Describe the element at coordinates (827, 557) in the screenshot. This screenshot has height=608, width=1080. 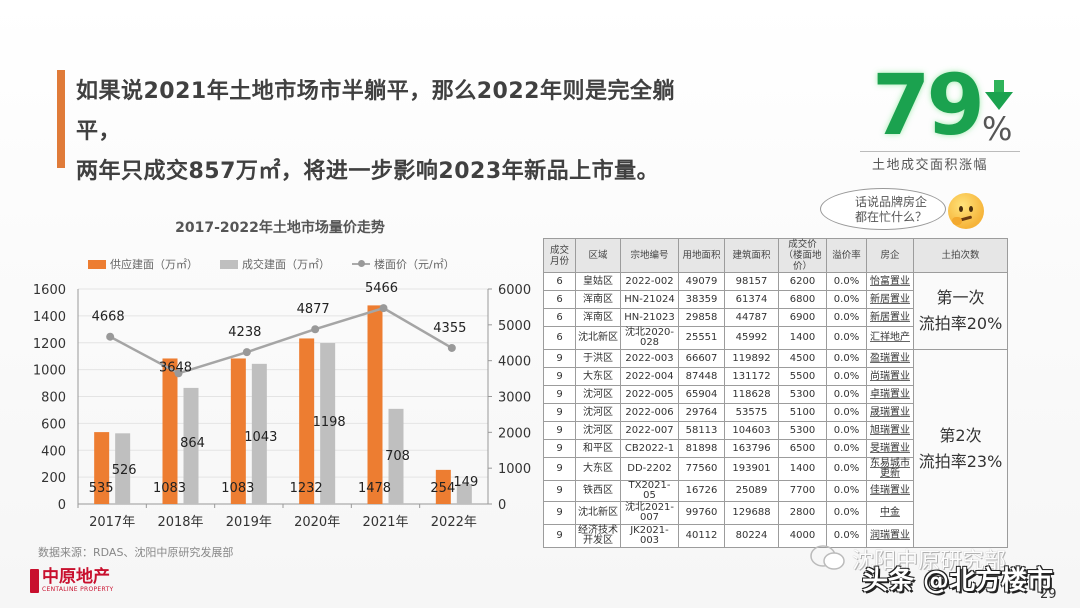
I see `wechat-icon` at that location.